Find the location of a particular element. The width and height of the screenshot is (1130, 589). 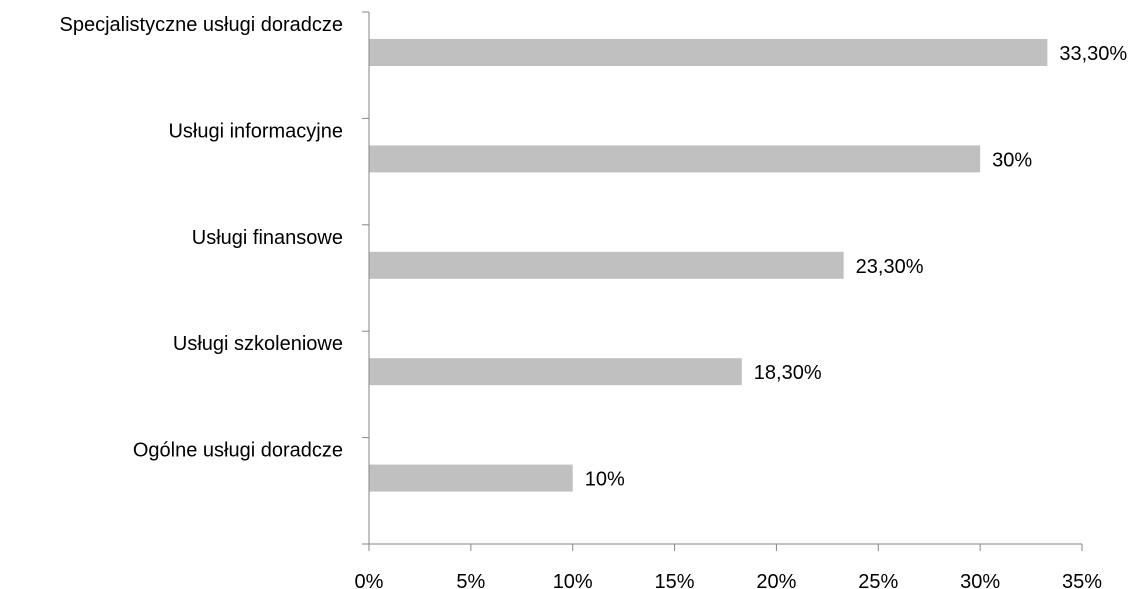

value-label-uslugi-finansowe: 23,30% is located at coordinates (890, 267).